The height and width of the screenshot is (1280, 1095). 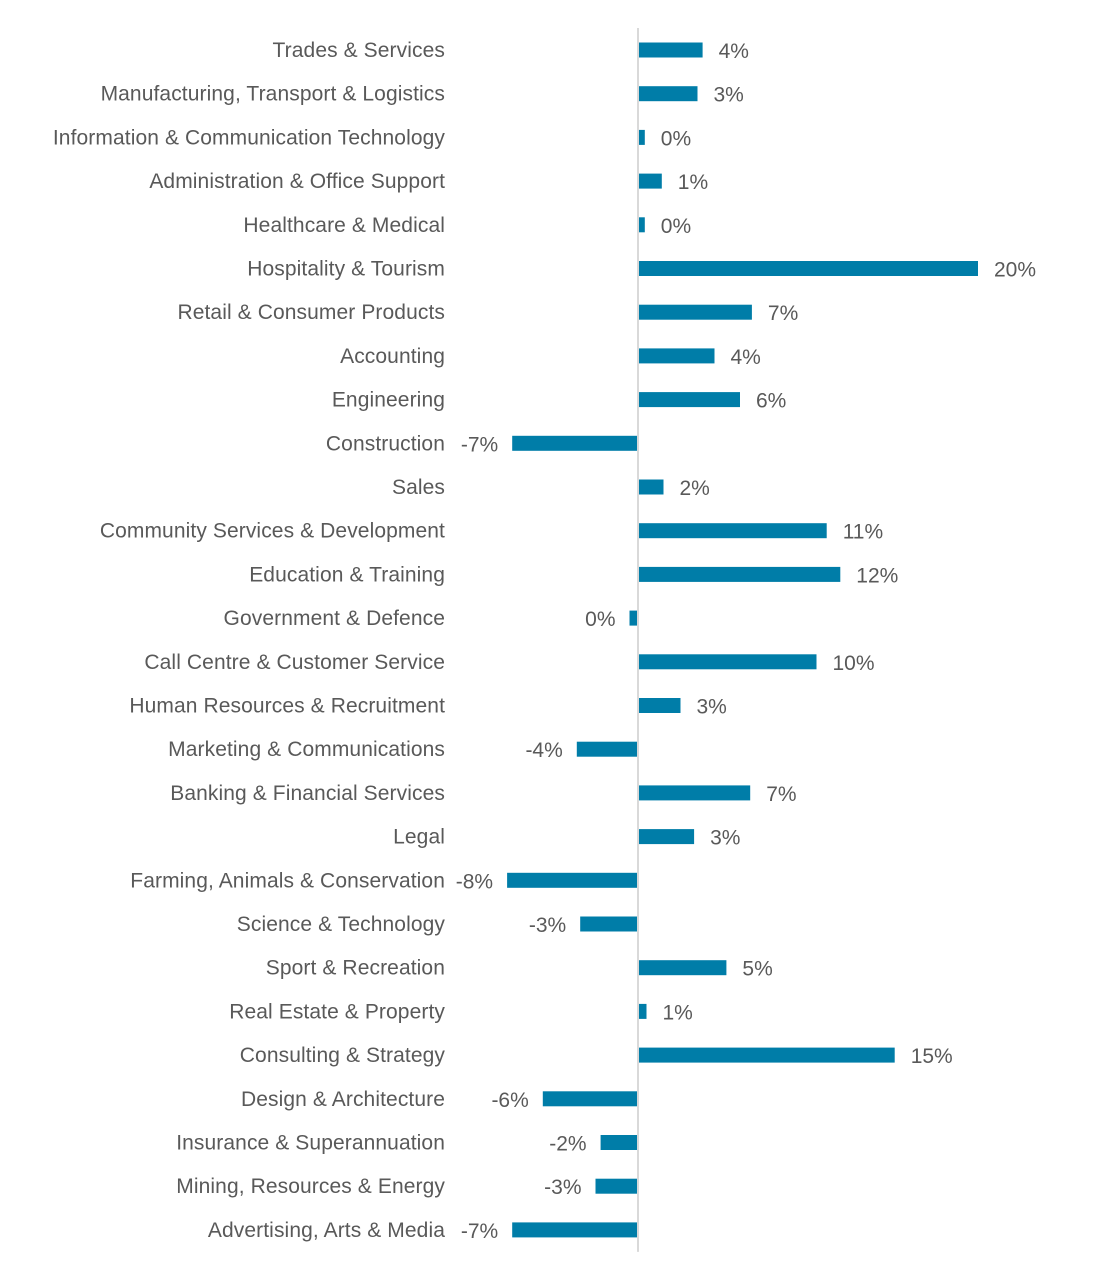 I want to click on category-label: Sales, so click(x=418, y=487).